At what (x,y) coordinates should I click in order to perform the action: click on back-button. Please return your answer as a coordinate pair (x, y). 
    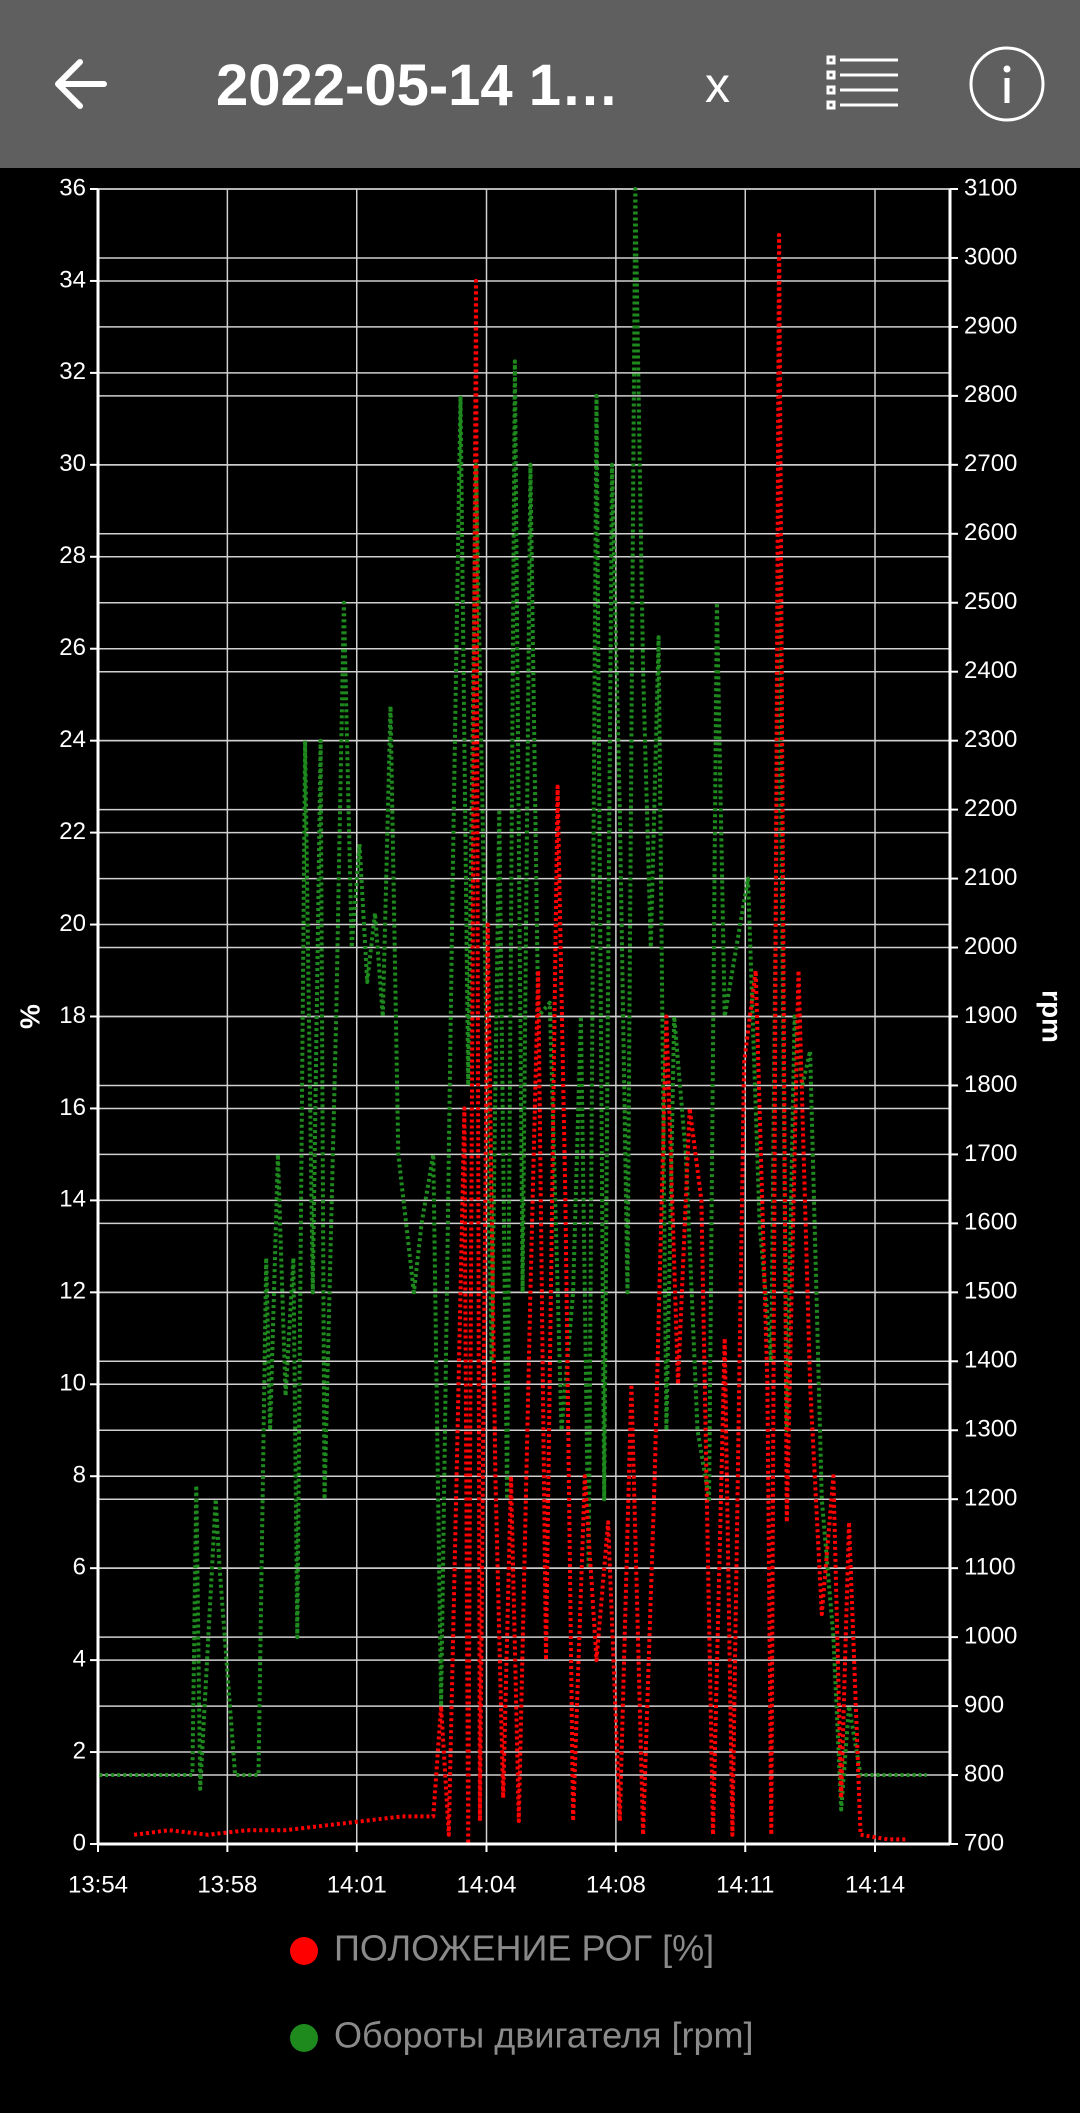
    Looking at the image, I should click on (80, 84).